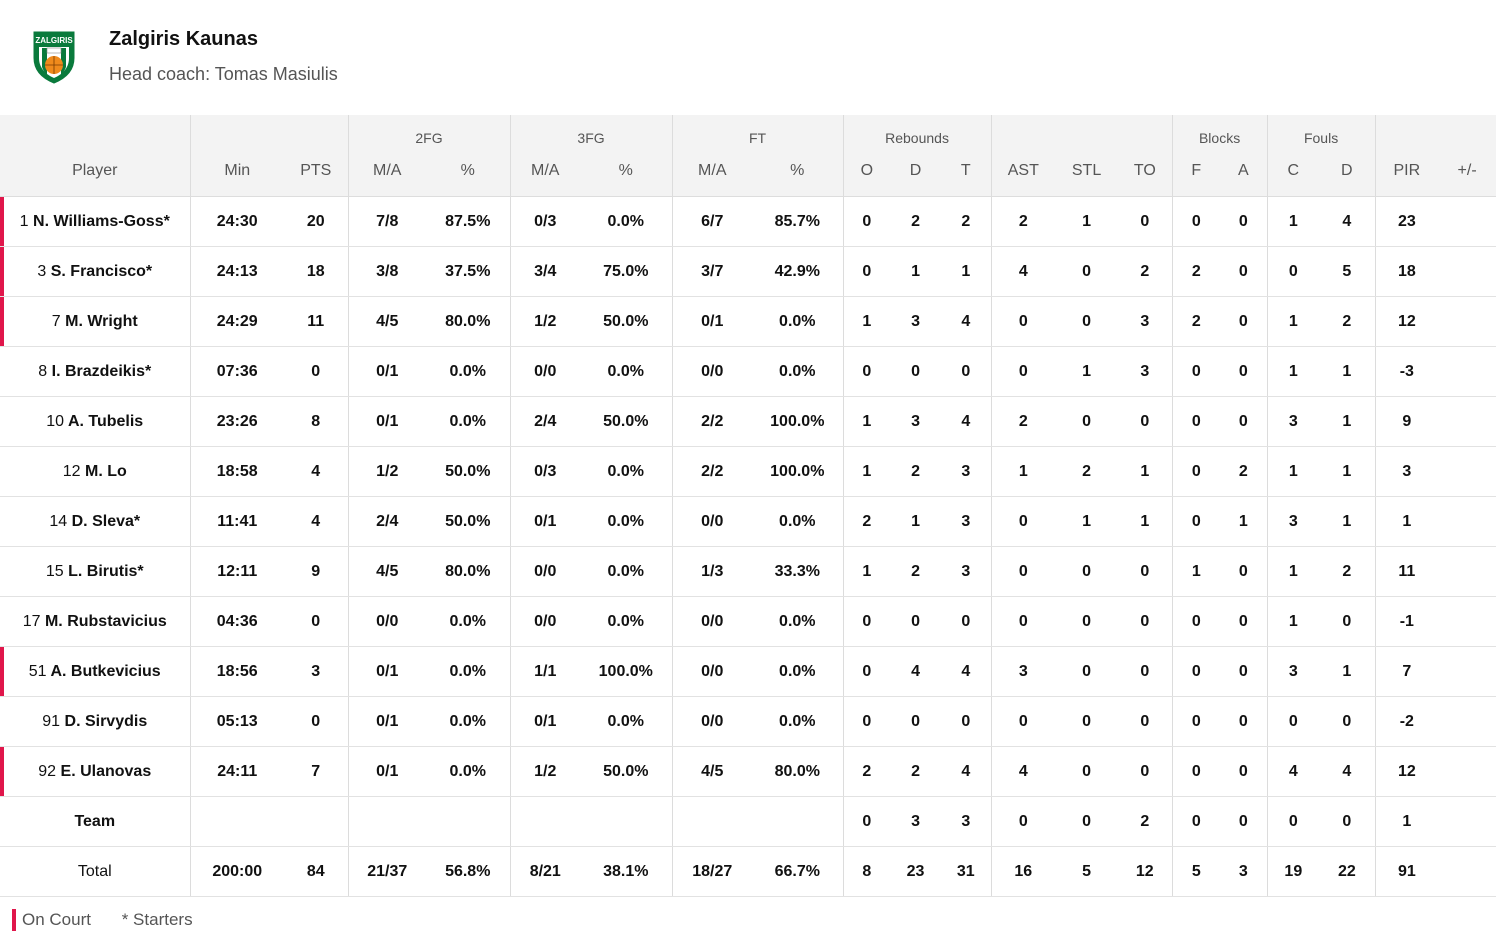  I want to click on player-name-link: A. Tubelis, so click(105, 421).